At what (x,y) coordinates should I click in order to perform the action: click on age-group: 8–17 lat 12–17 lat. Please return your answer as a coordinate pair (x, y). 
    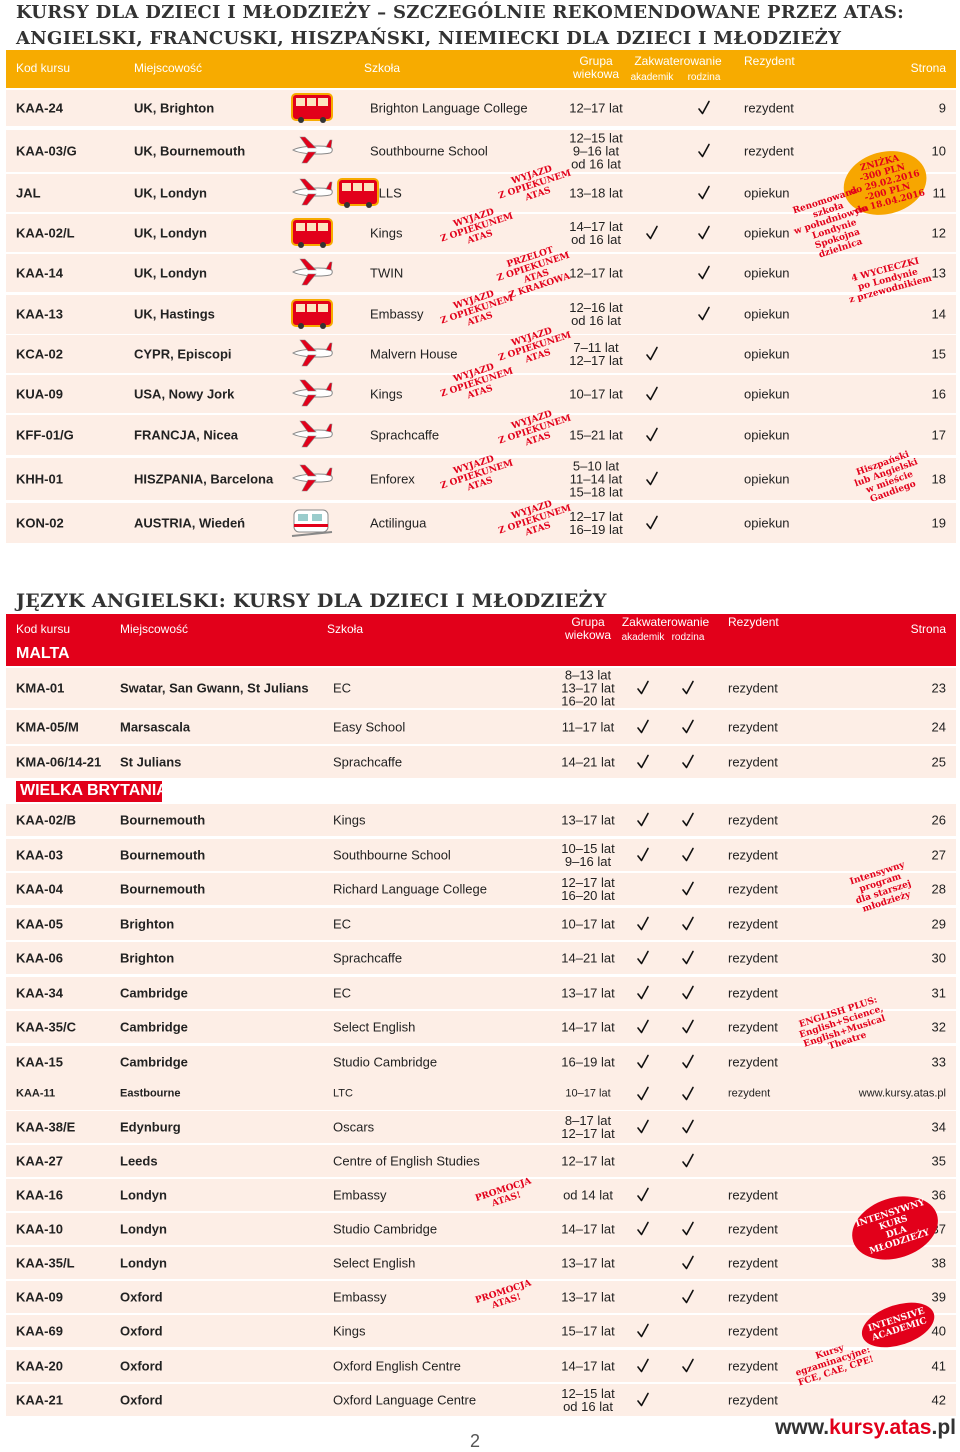
    Looking at the image, I should click on (588, 1127).